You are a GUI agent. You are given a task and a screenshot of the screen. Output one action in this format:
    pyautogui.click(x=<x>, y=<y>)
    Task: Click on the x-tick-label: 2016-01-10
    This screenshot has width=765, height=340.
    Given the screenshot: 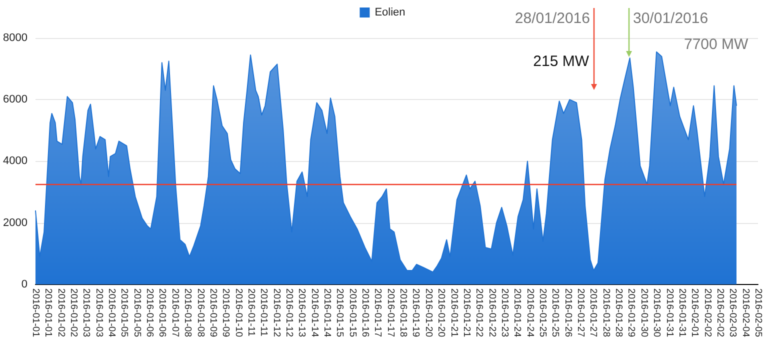 What is the action you would take?
    pyautogui.click(x=238, y=313)
    